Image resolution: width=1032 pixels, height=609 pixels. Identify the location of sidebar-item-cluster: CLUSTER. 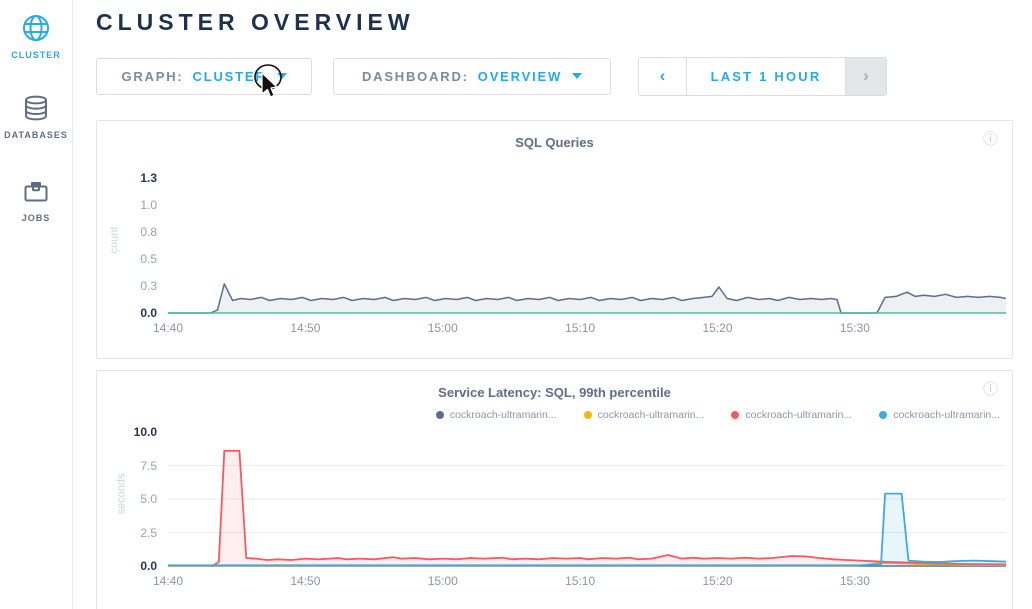
(36, 36).